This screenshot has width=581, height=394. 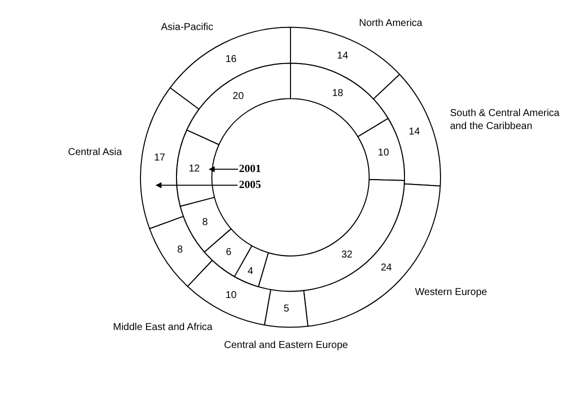 What do you see at coordinates (338, 93) in the screenshot?
I see `data-label: 18` at bounding box center [338, 93].